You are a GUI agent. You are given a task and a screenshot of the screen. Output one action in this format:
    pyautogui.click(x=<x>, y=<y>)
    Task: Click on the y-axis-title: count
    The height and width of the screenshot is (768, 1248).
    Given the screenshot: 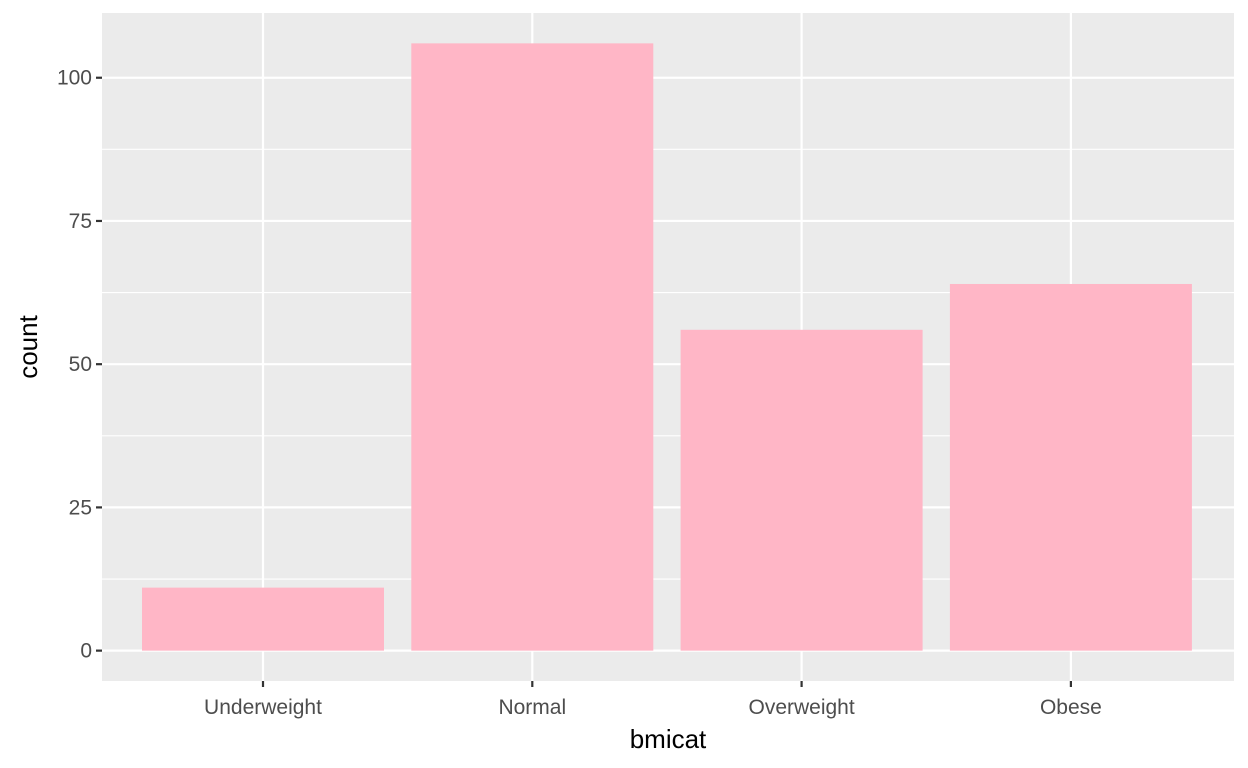 What is the action you would take?
    pyautogui.click(x=28, y=346)
    